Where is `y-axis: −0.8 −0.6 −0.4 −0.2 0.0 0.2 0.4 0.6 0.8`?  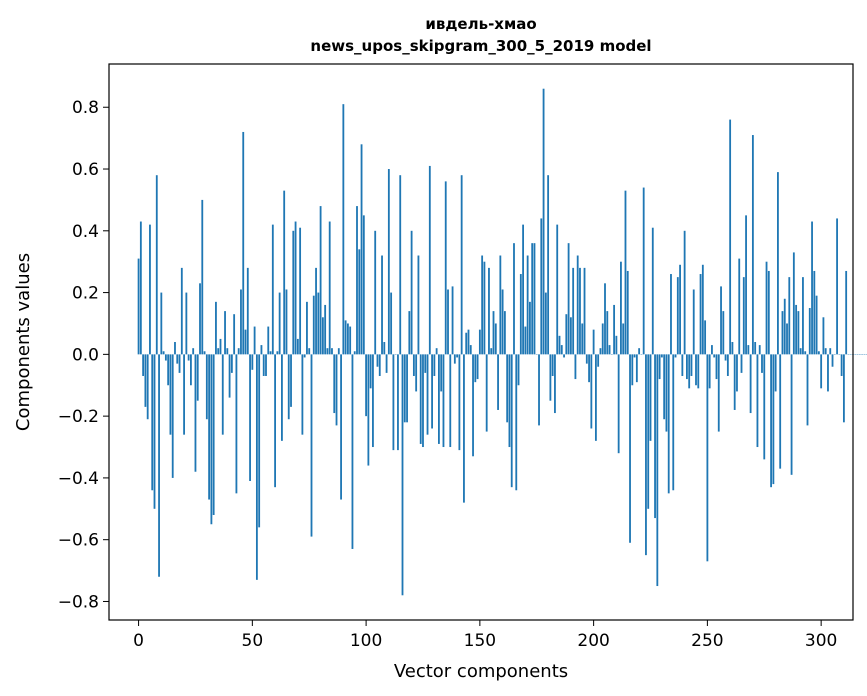 y-axis: −0.8 −0.6 −0.4 −0.2 0.0 0.2 0.4 0.6 0.8 is located at coordinates (83, 355).